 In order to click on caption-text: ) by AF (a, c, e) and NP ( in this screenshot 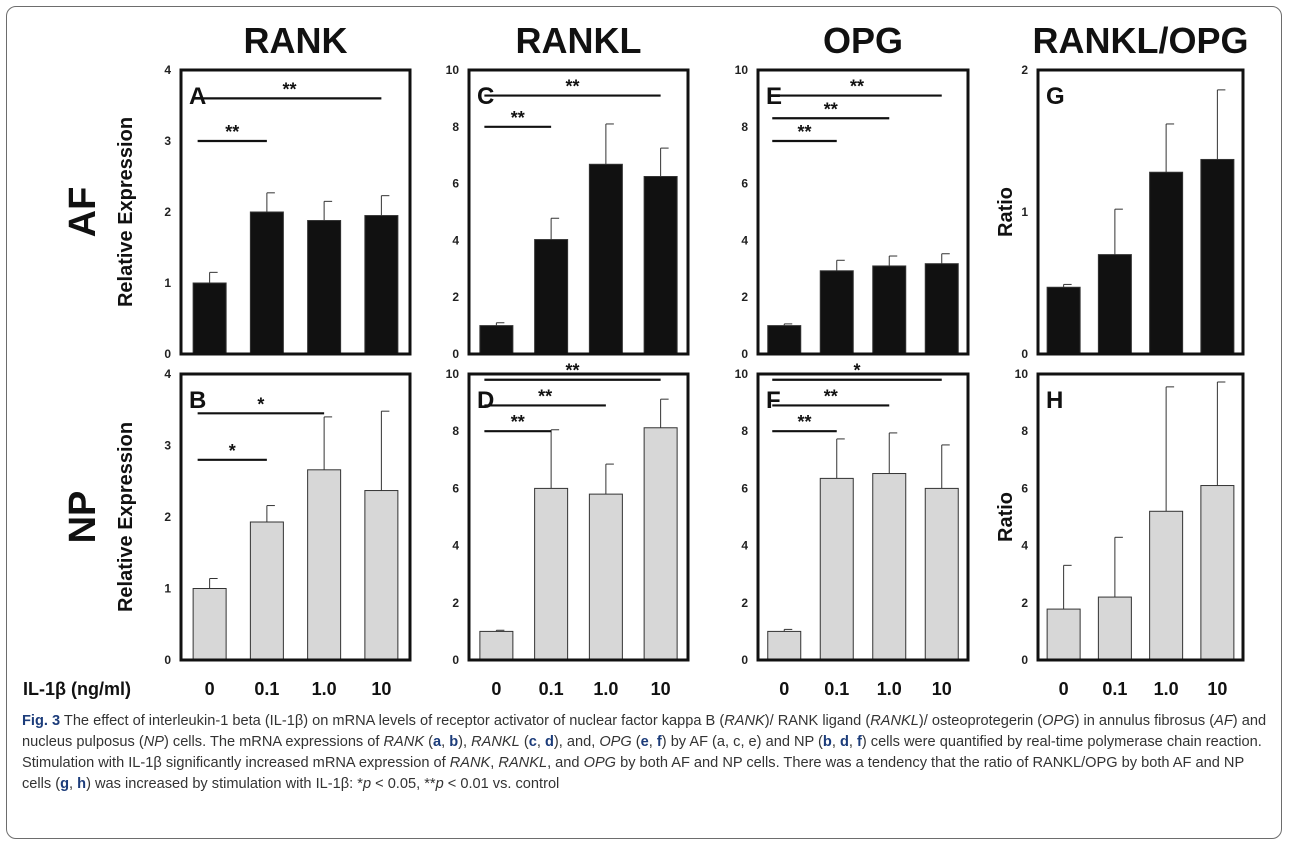, I will do `click(742, 742)`.